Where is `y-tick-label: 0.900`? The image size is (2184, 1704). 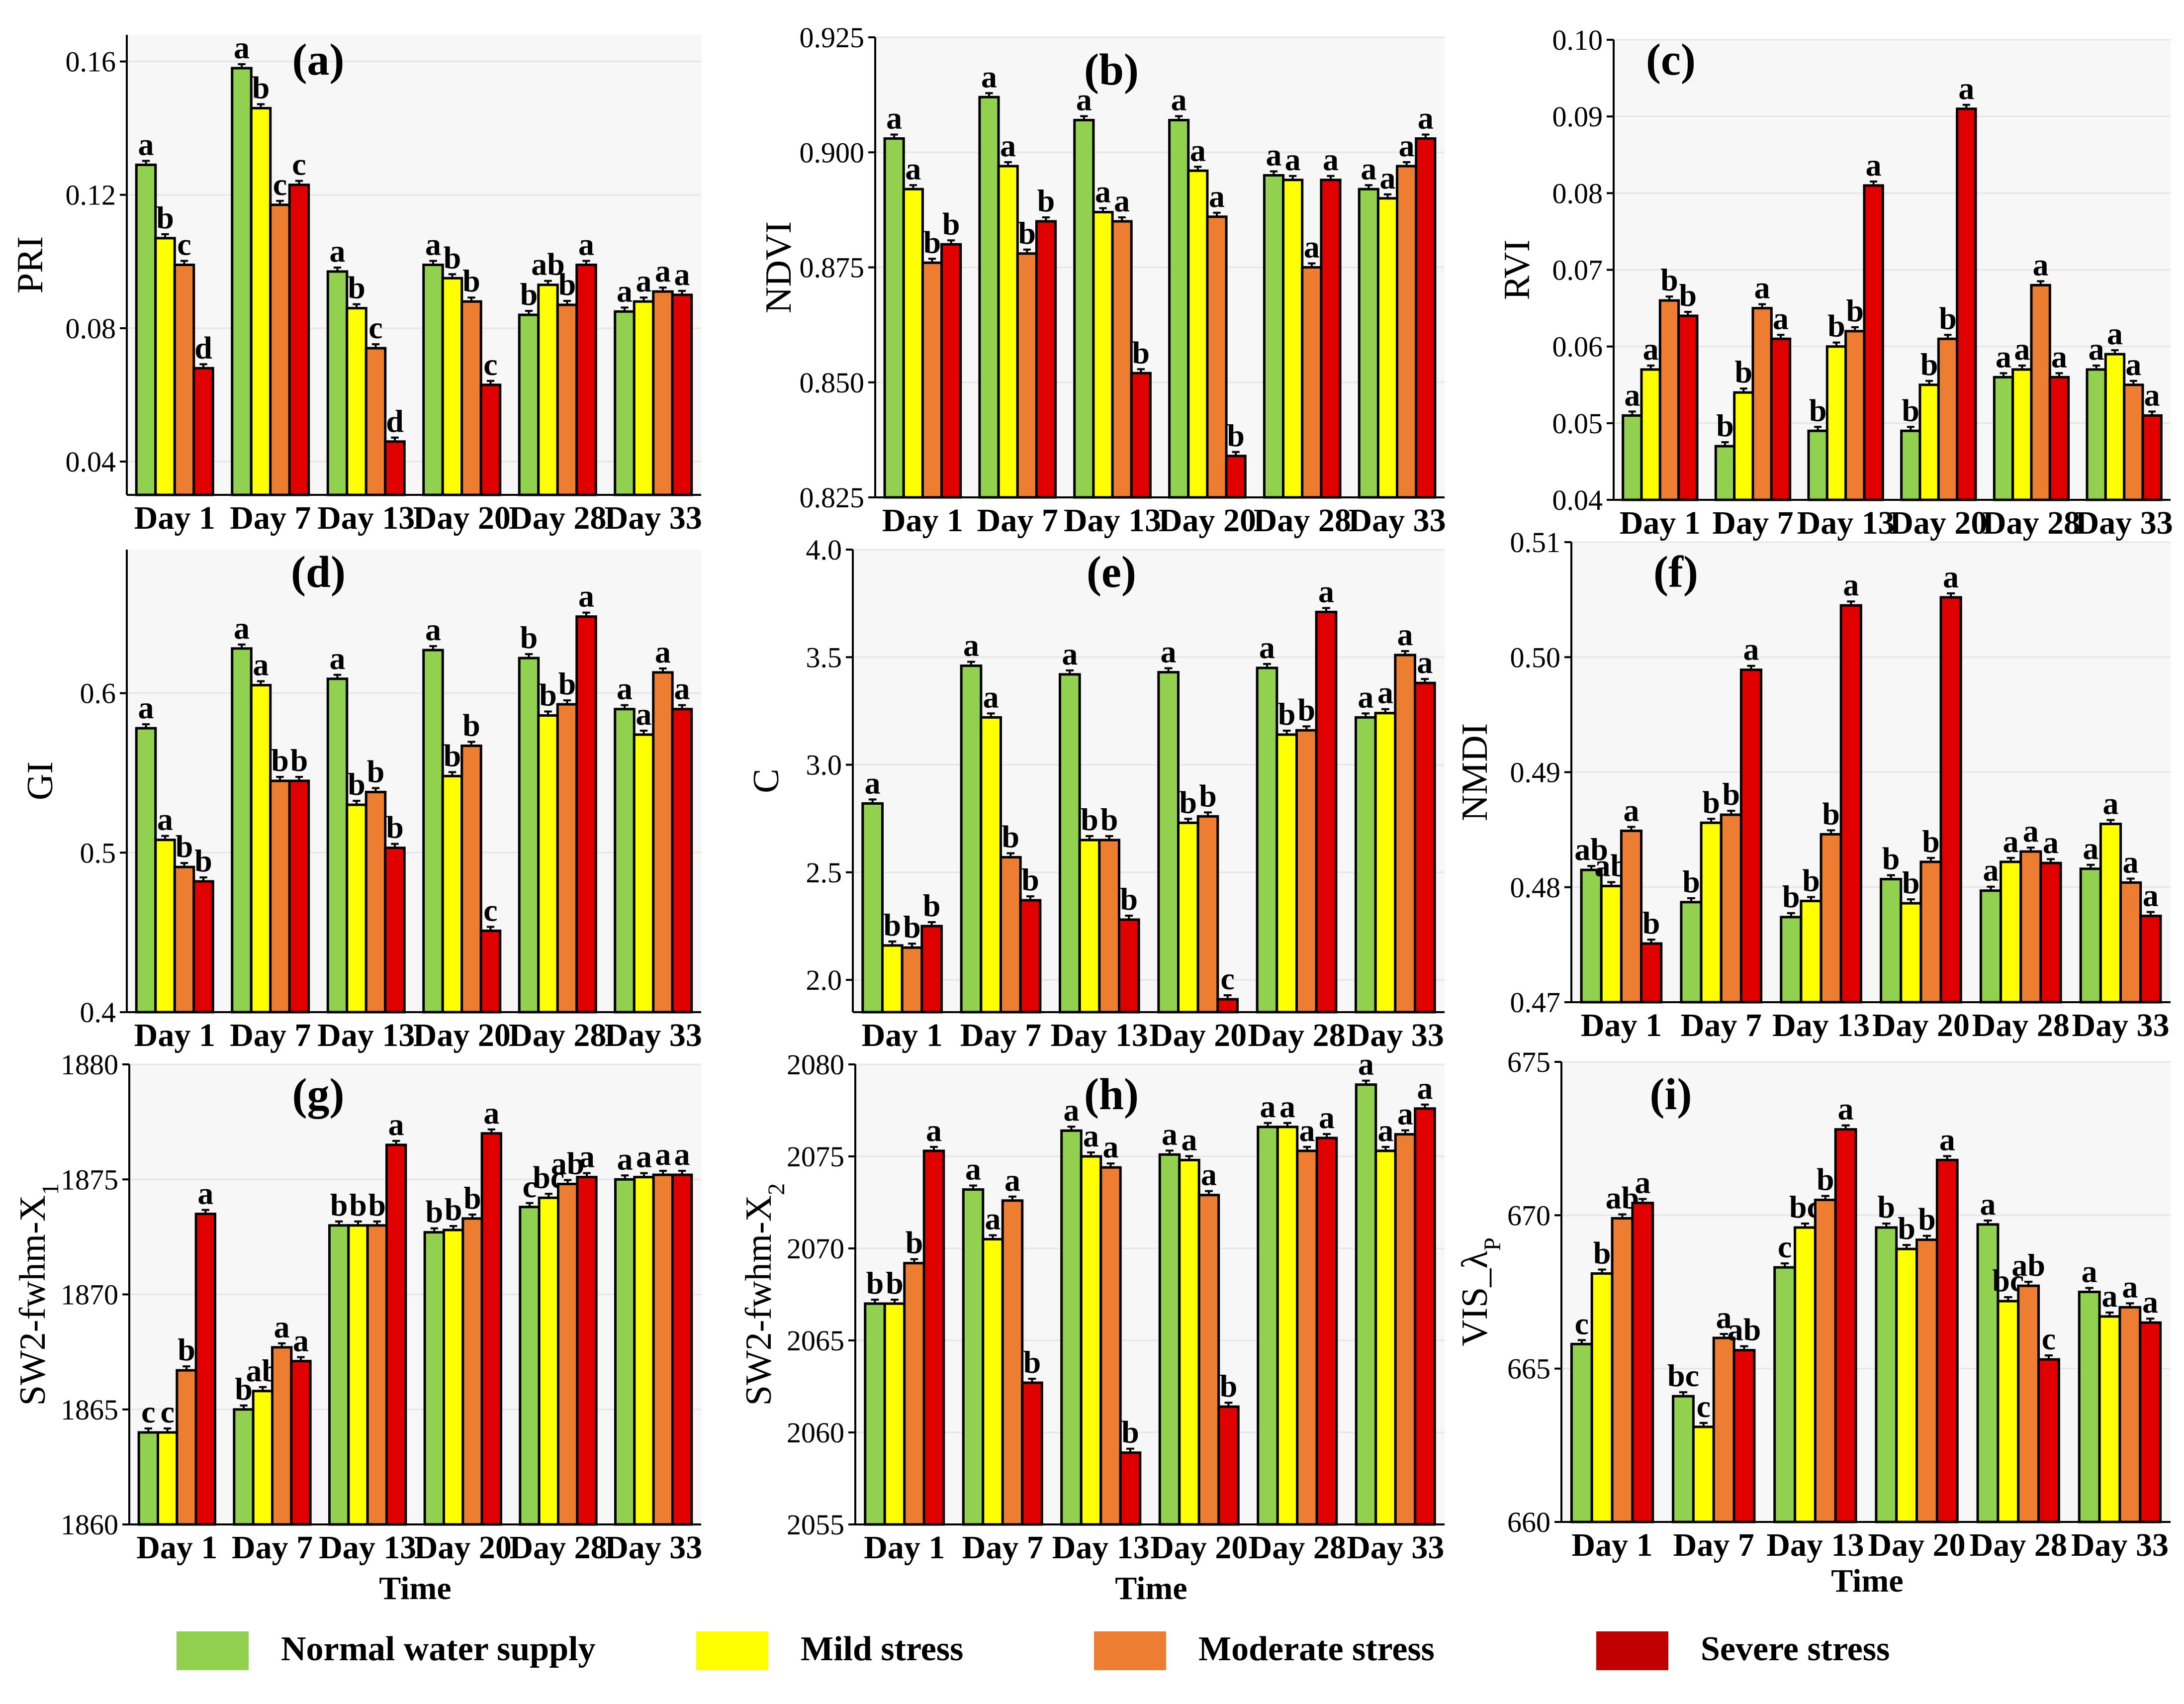 y-tick-label: 0.900 is located at coordinates (832, 152).